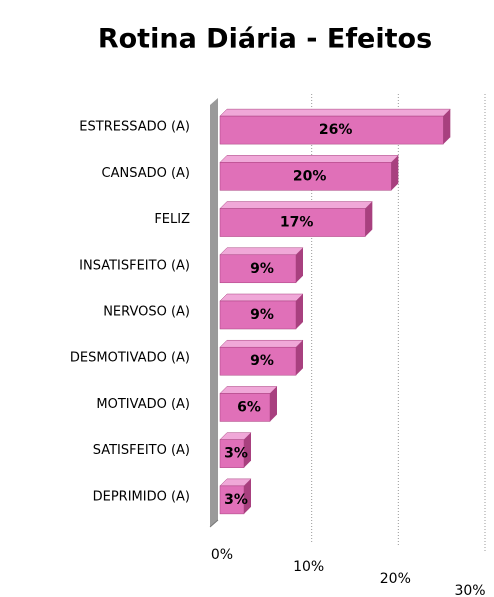  Describe the element at coordinates (265, 39) in the screenshot. I see `chart-title: Rotina Diária - Efeitos` at that location.